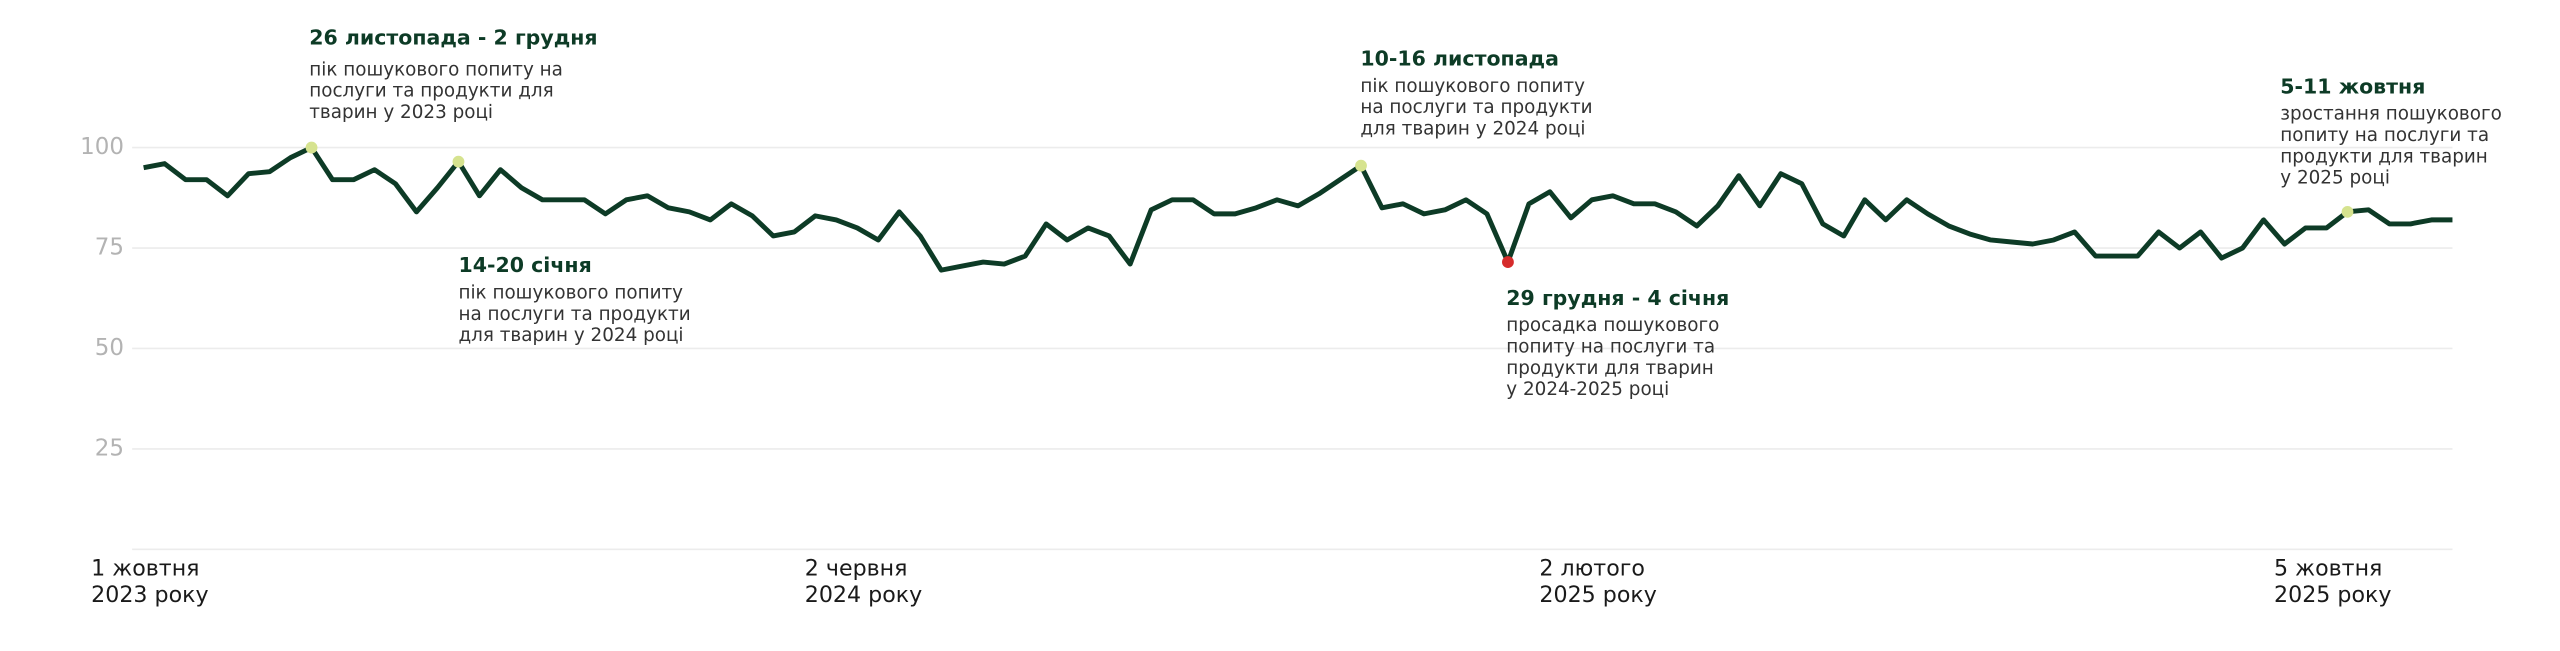 Image resolution: width=2560 pixels, height=651 pixels. I want to click on x-tick-label-box: 2 лютого 2025 року, so click(1598, 582).